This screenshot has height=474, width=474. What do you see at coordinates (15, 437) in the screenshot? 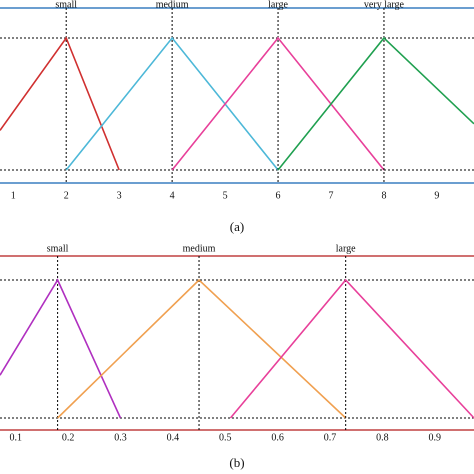
I see `x-tick-label: 0.1` at bounding box center [15, 437].